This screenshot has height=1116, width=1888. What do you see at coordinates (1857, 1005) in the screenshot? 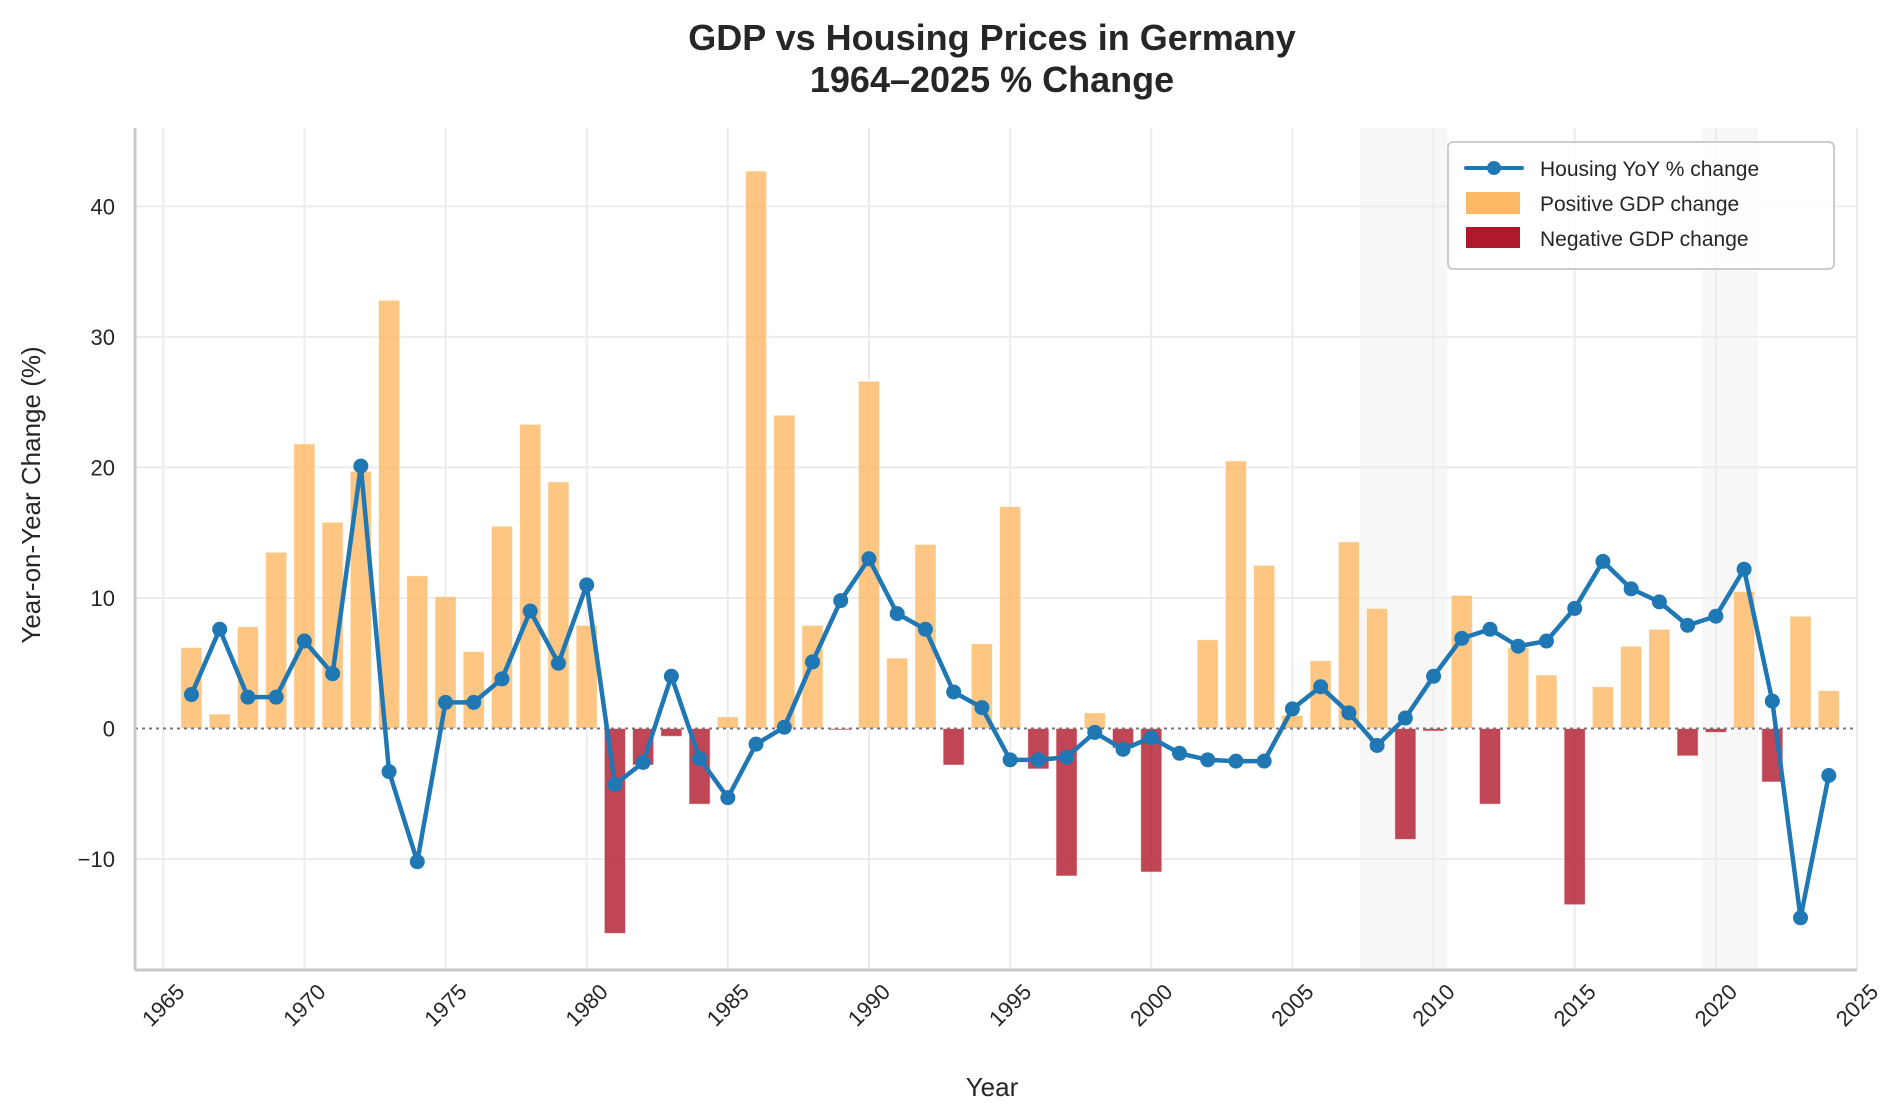
I see `x-tick-label: 2025` at bounding box center [1857, 1005].